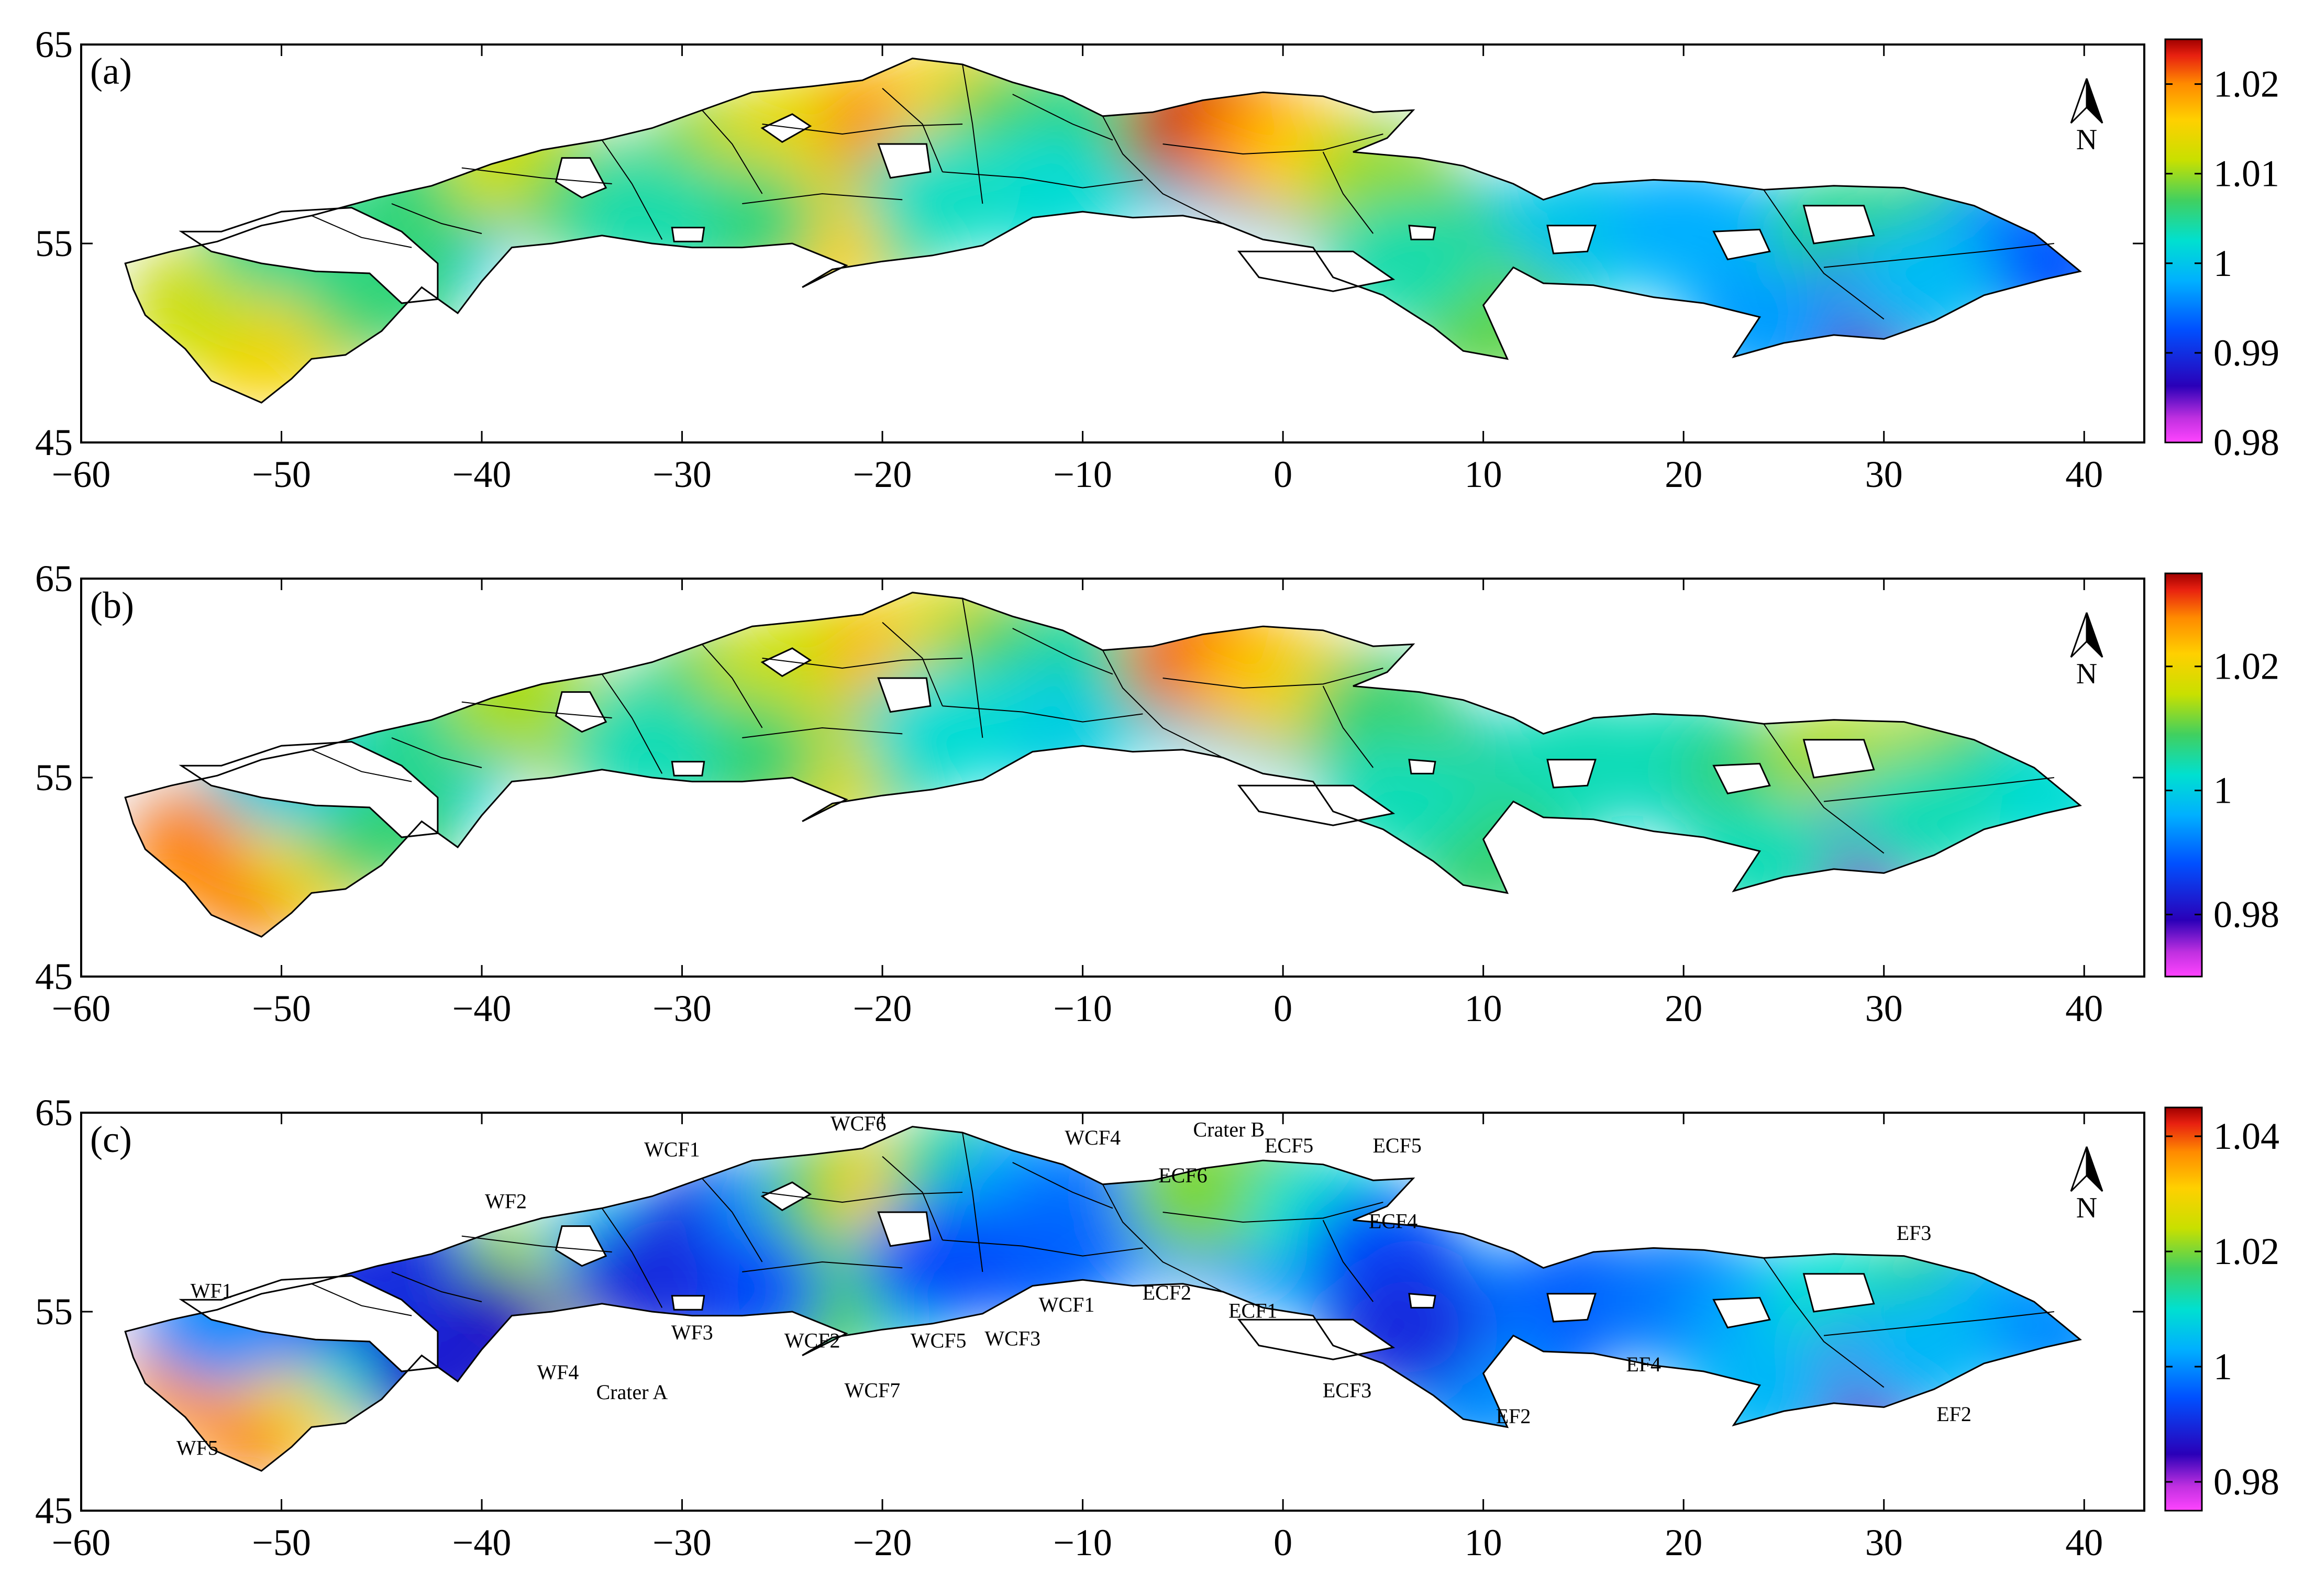 This screenshot has height=1596, width=2304. Describe the element at coordinates (1684, 1008) in the screenshot. I see `x-tick-label: 20` at that location.